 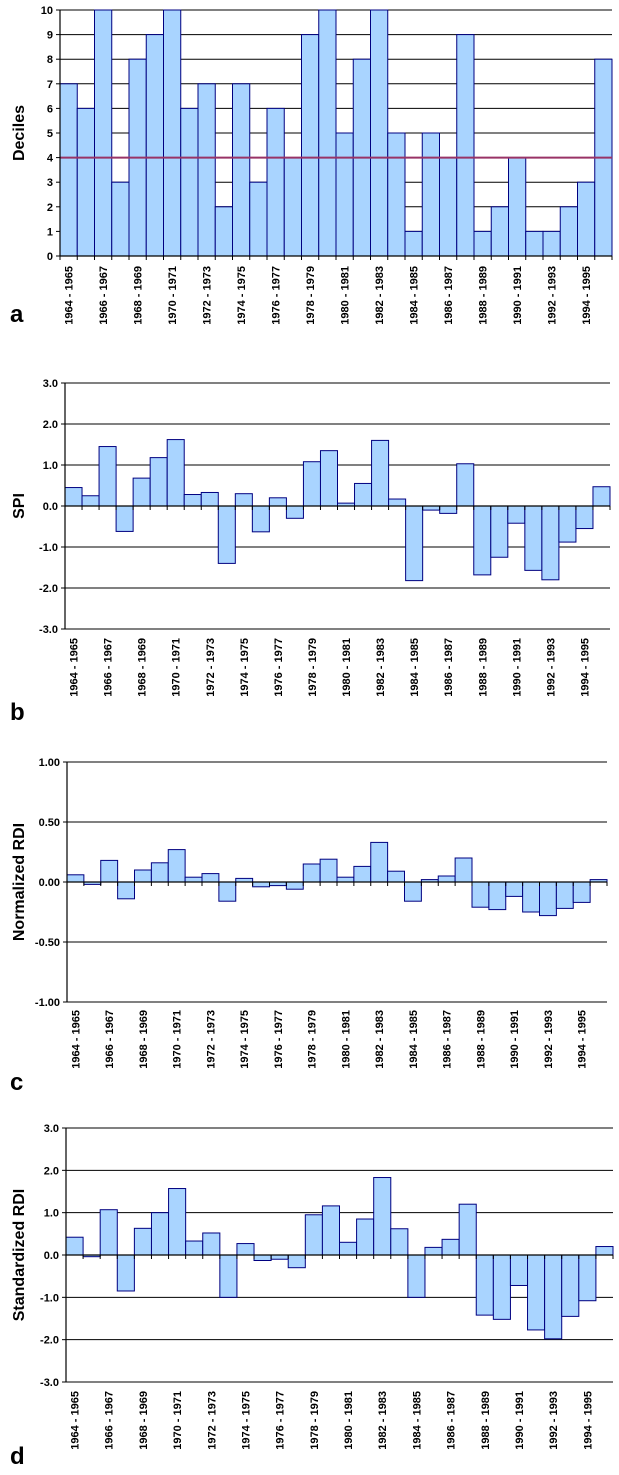 What do you see at coordinates (50, 36) in the screenshot?
I see `y-tick-label: 9` at bounding box center [50, 36].